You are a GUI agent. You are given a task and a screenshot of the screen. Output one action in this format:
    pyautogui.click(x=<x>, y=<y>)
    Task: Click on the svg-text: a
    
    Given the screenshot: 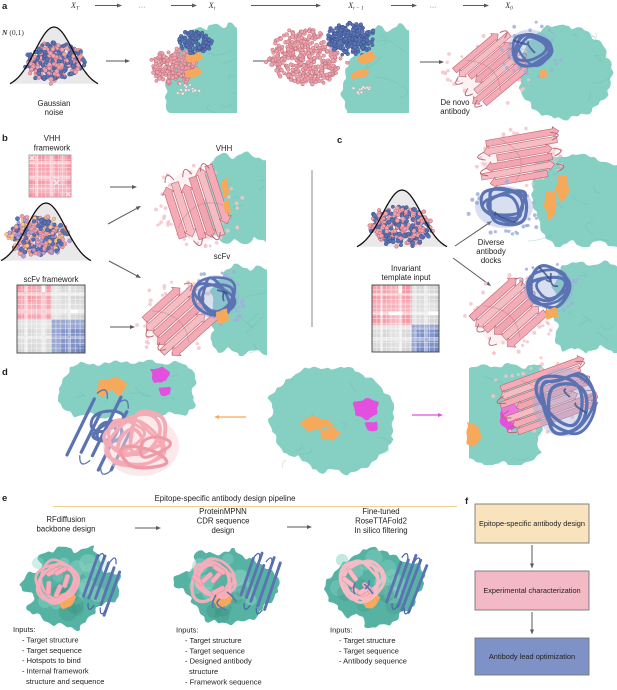 What is the action you would take?
    pyautogui.click(x=5, y=6)
    